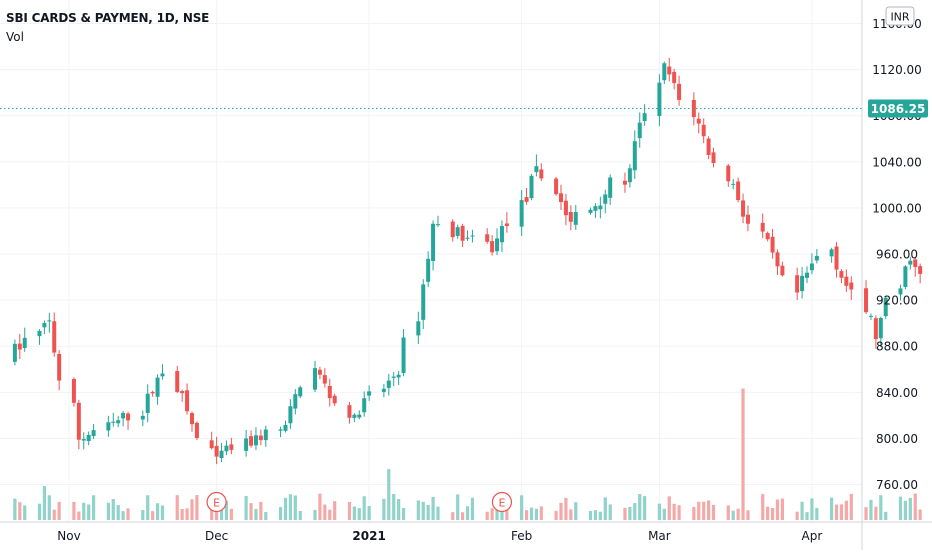 The width and height of the screenshot is (932, 555). What do you see at coordinates (897, 347) in the screenshot?
I see `price-tick-label: 880.00` at bounding box center [897, 347].